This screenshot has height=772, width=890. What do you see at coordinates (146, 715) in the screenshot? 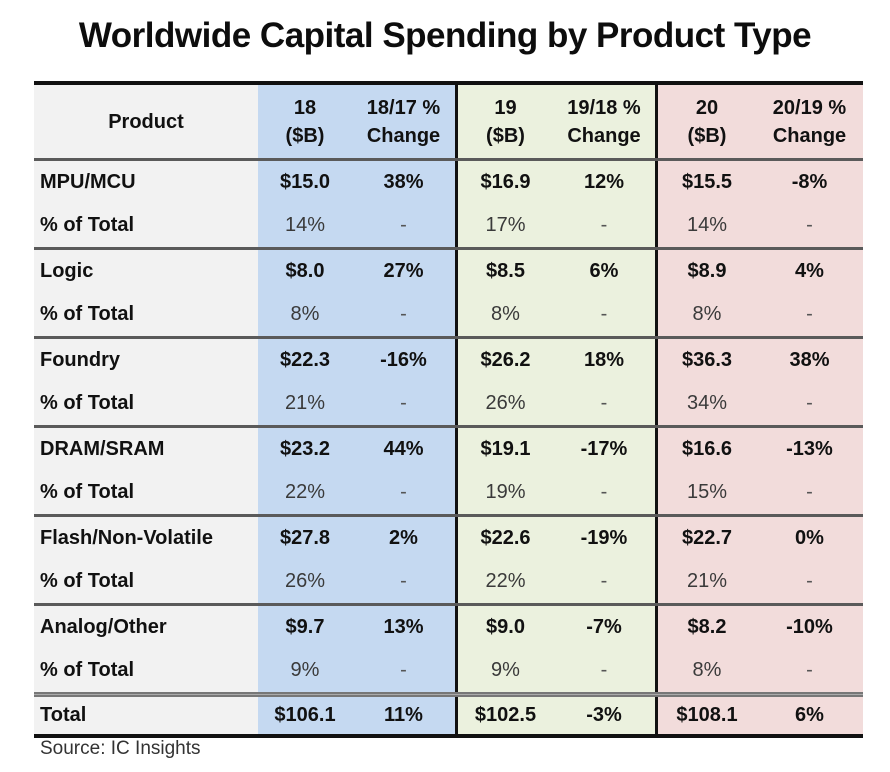
I see `total-label: Total` at bounding box center [146, 715].